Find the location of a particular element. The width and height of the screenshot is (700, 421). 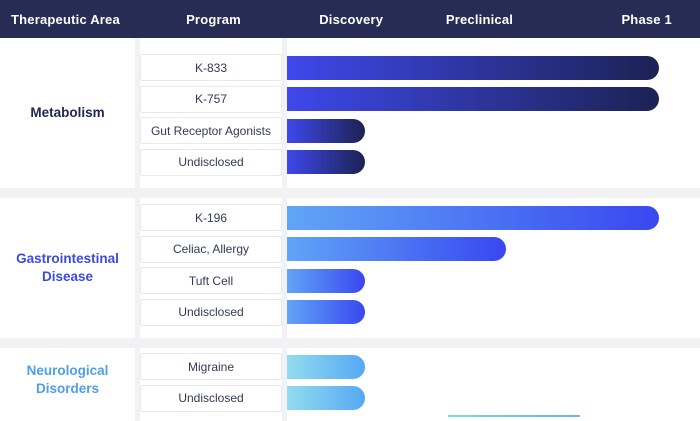

program-label: Celiac, Allergy is located at coordinates (211, 249).